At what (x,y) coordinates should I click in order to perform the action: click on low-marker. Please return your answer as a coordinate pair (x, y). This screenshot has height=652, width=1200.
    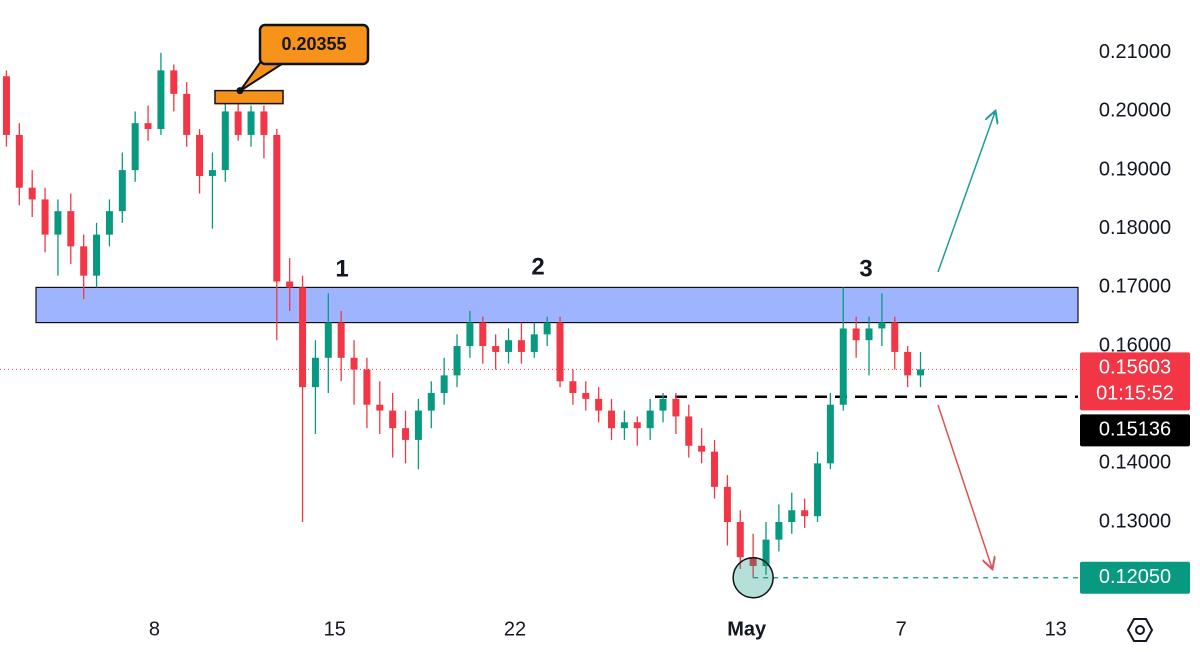
    Looking at the image, I should click on (753, 577).